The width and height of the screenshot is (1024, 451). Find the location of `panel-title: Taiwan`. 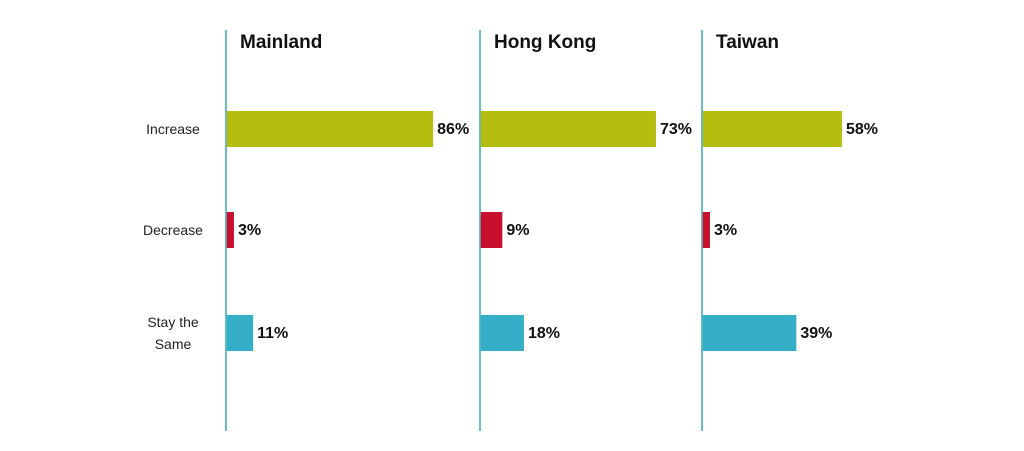

panel-title: Taiwan is located at coordinates (747, 42).